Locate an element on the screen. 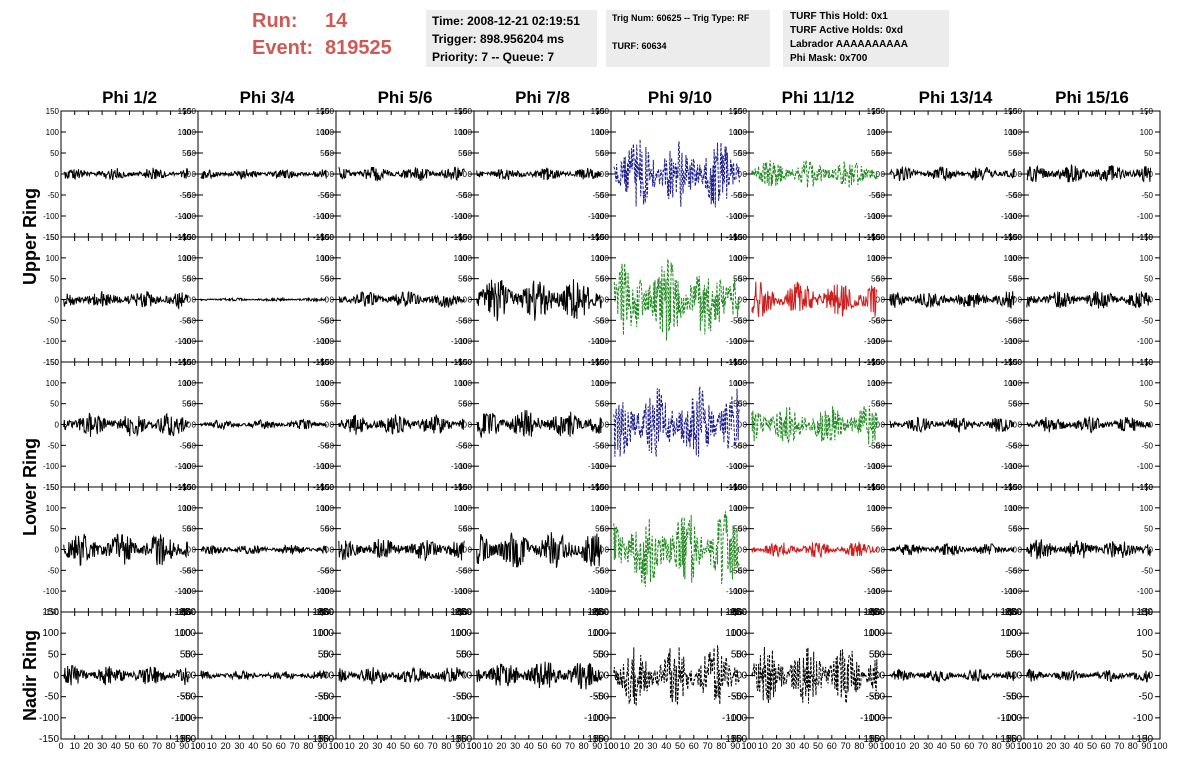 This screenshot has width=1196, height=772. time-text: Time: 2008-12-21 02:19:51 is located at coordinates (506, 21).